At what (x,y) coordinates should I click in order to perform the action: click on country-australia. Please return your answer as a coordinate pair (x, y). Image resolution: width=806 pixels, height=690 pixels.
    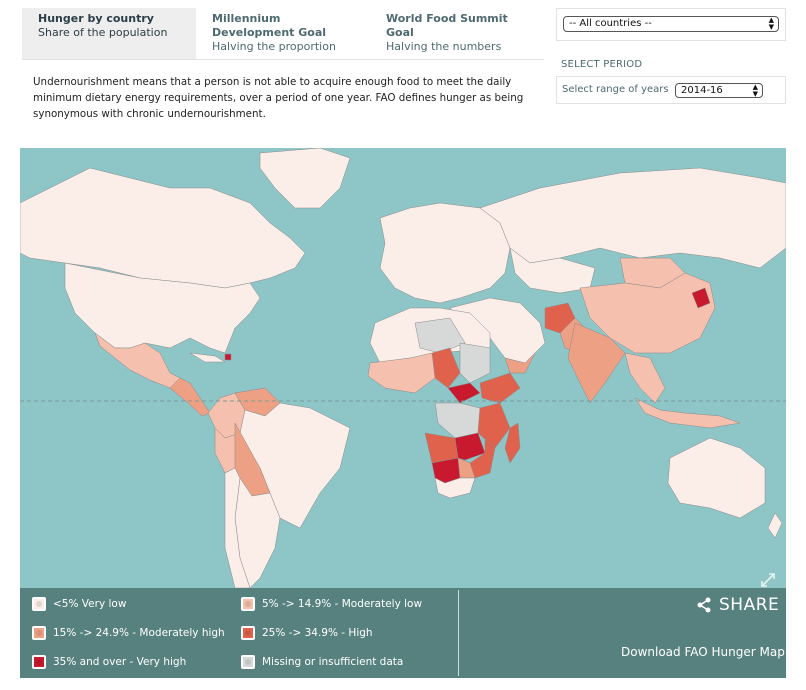
    Looking at the image, I should click on (716, 478).